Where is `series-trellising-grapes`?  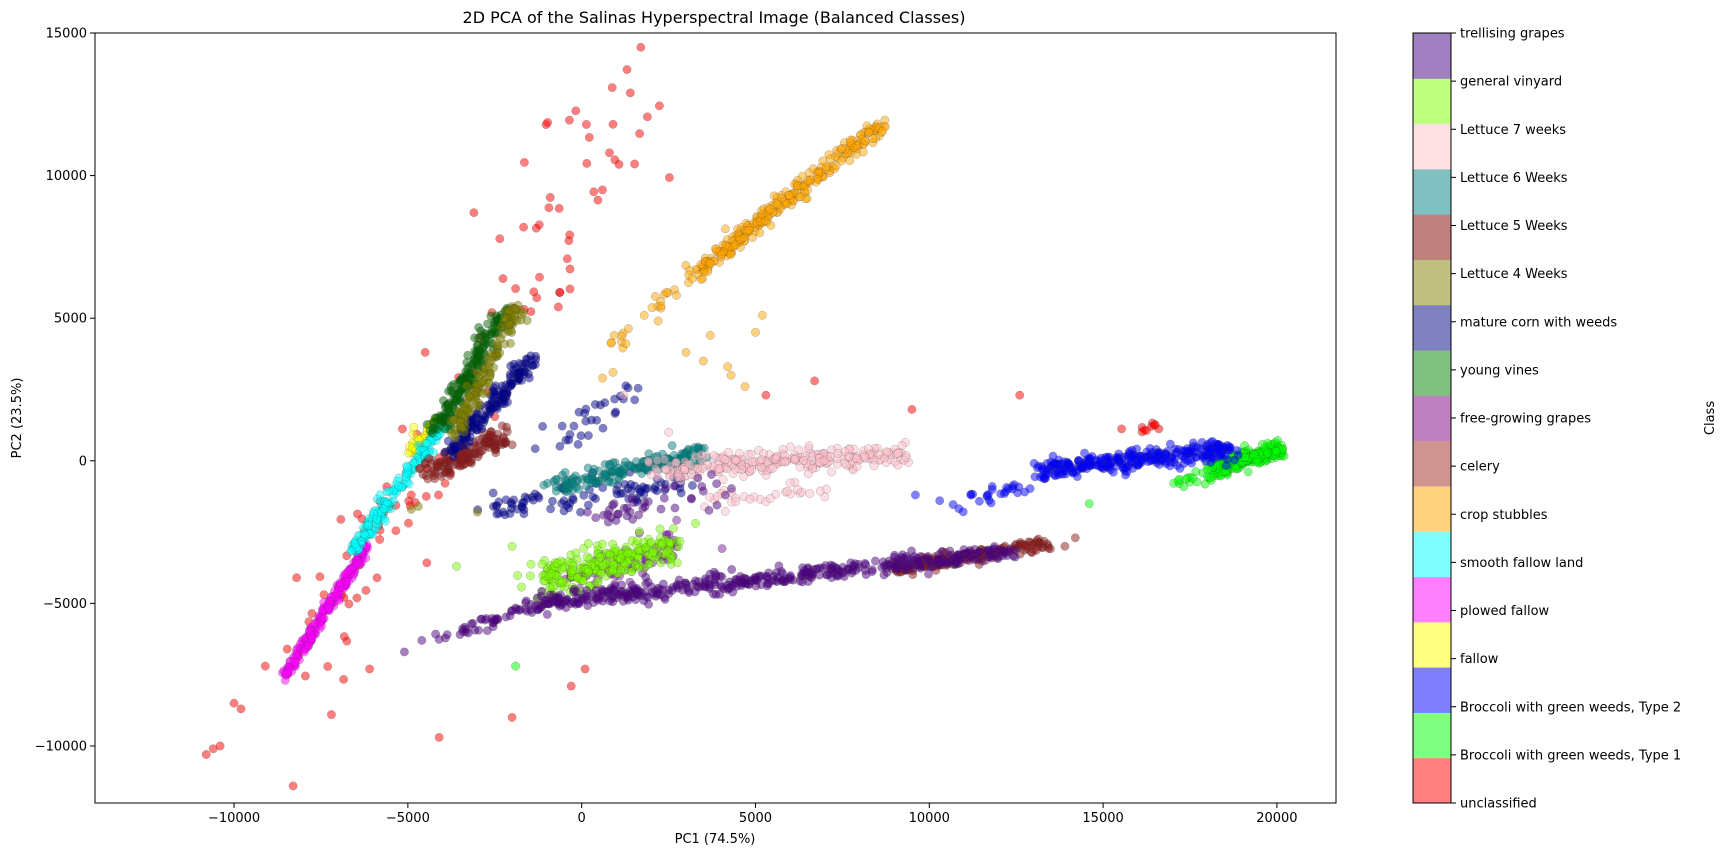
series-trellising-grapes is located at coordinates (710, 563).